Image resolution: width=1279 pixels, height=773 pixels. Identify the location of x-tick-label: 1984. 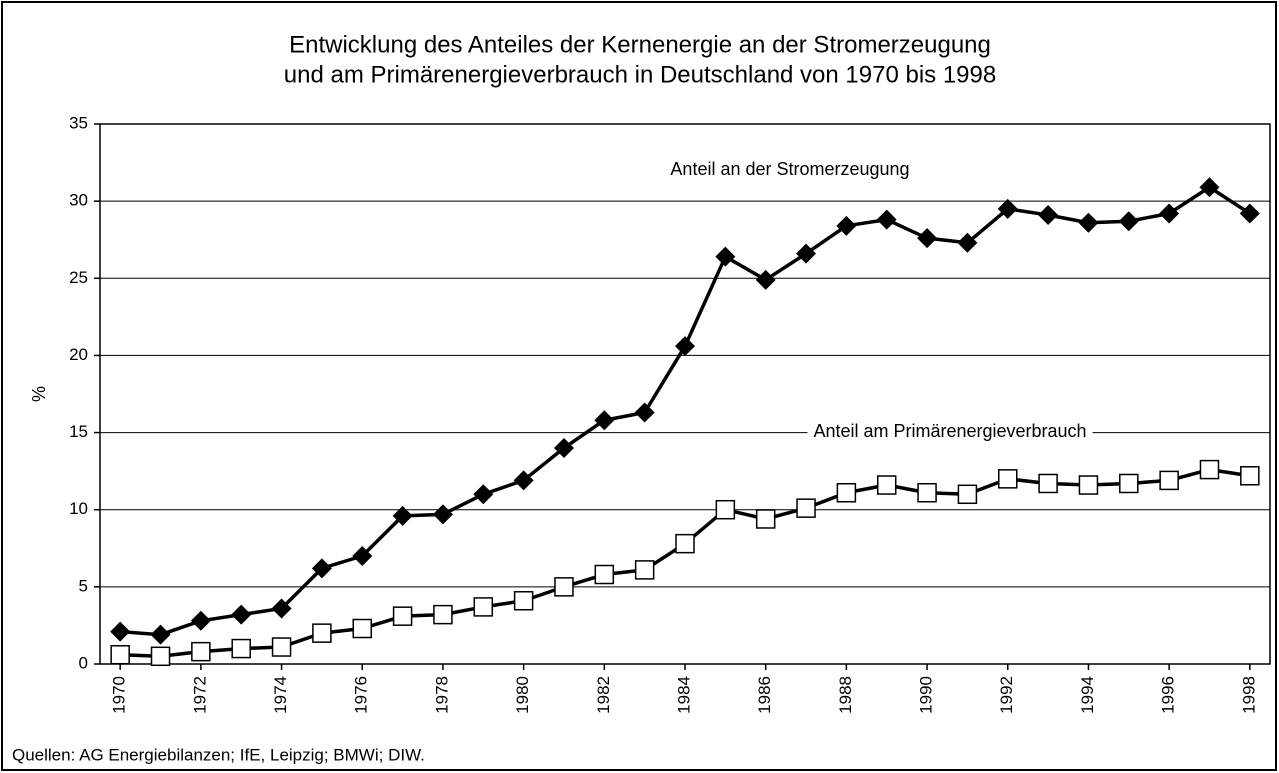
(683, 695).